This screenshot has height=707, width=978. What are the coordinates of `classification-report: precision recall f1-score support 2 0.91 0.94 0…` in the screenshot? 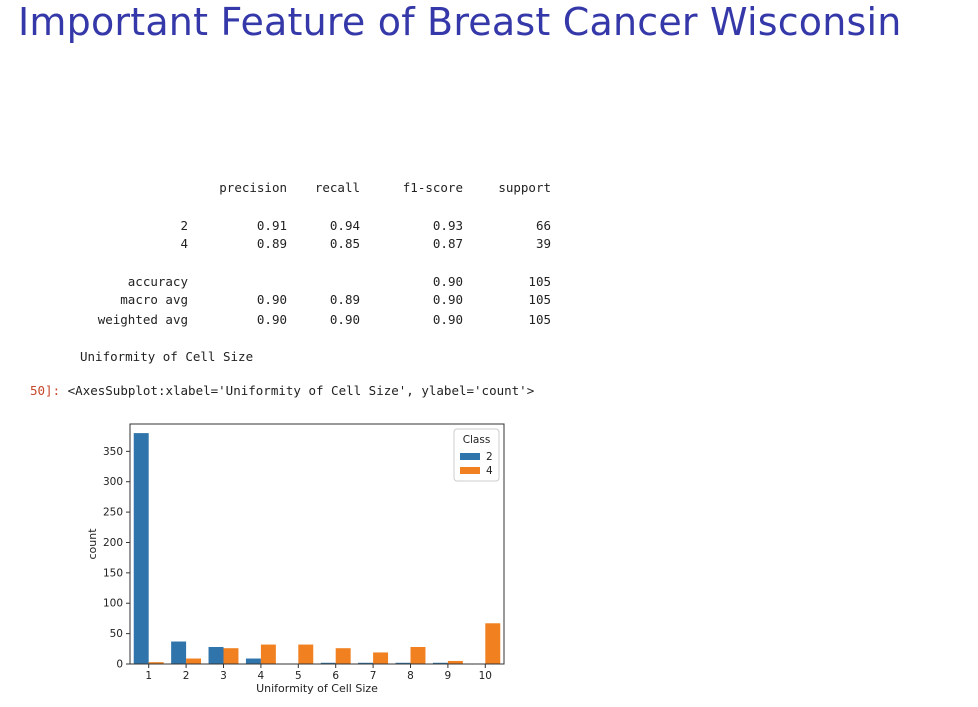 It's located at (320, 258).